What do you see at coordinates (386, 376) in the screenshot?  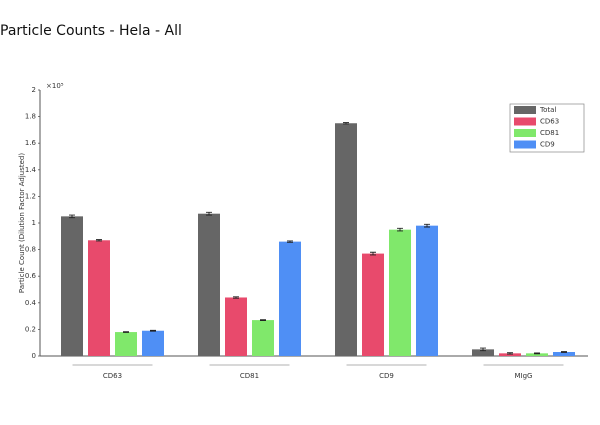 I see `x-tick-label: CD9` at bounding box center [386, 376].